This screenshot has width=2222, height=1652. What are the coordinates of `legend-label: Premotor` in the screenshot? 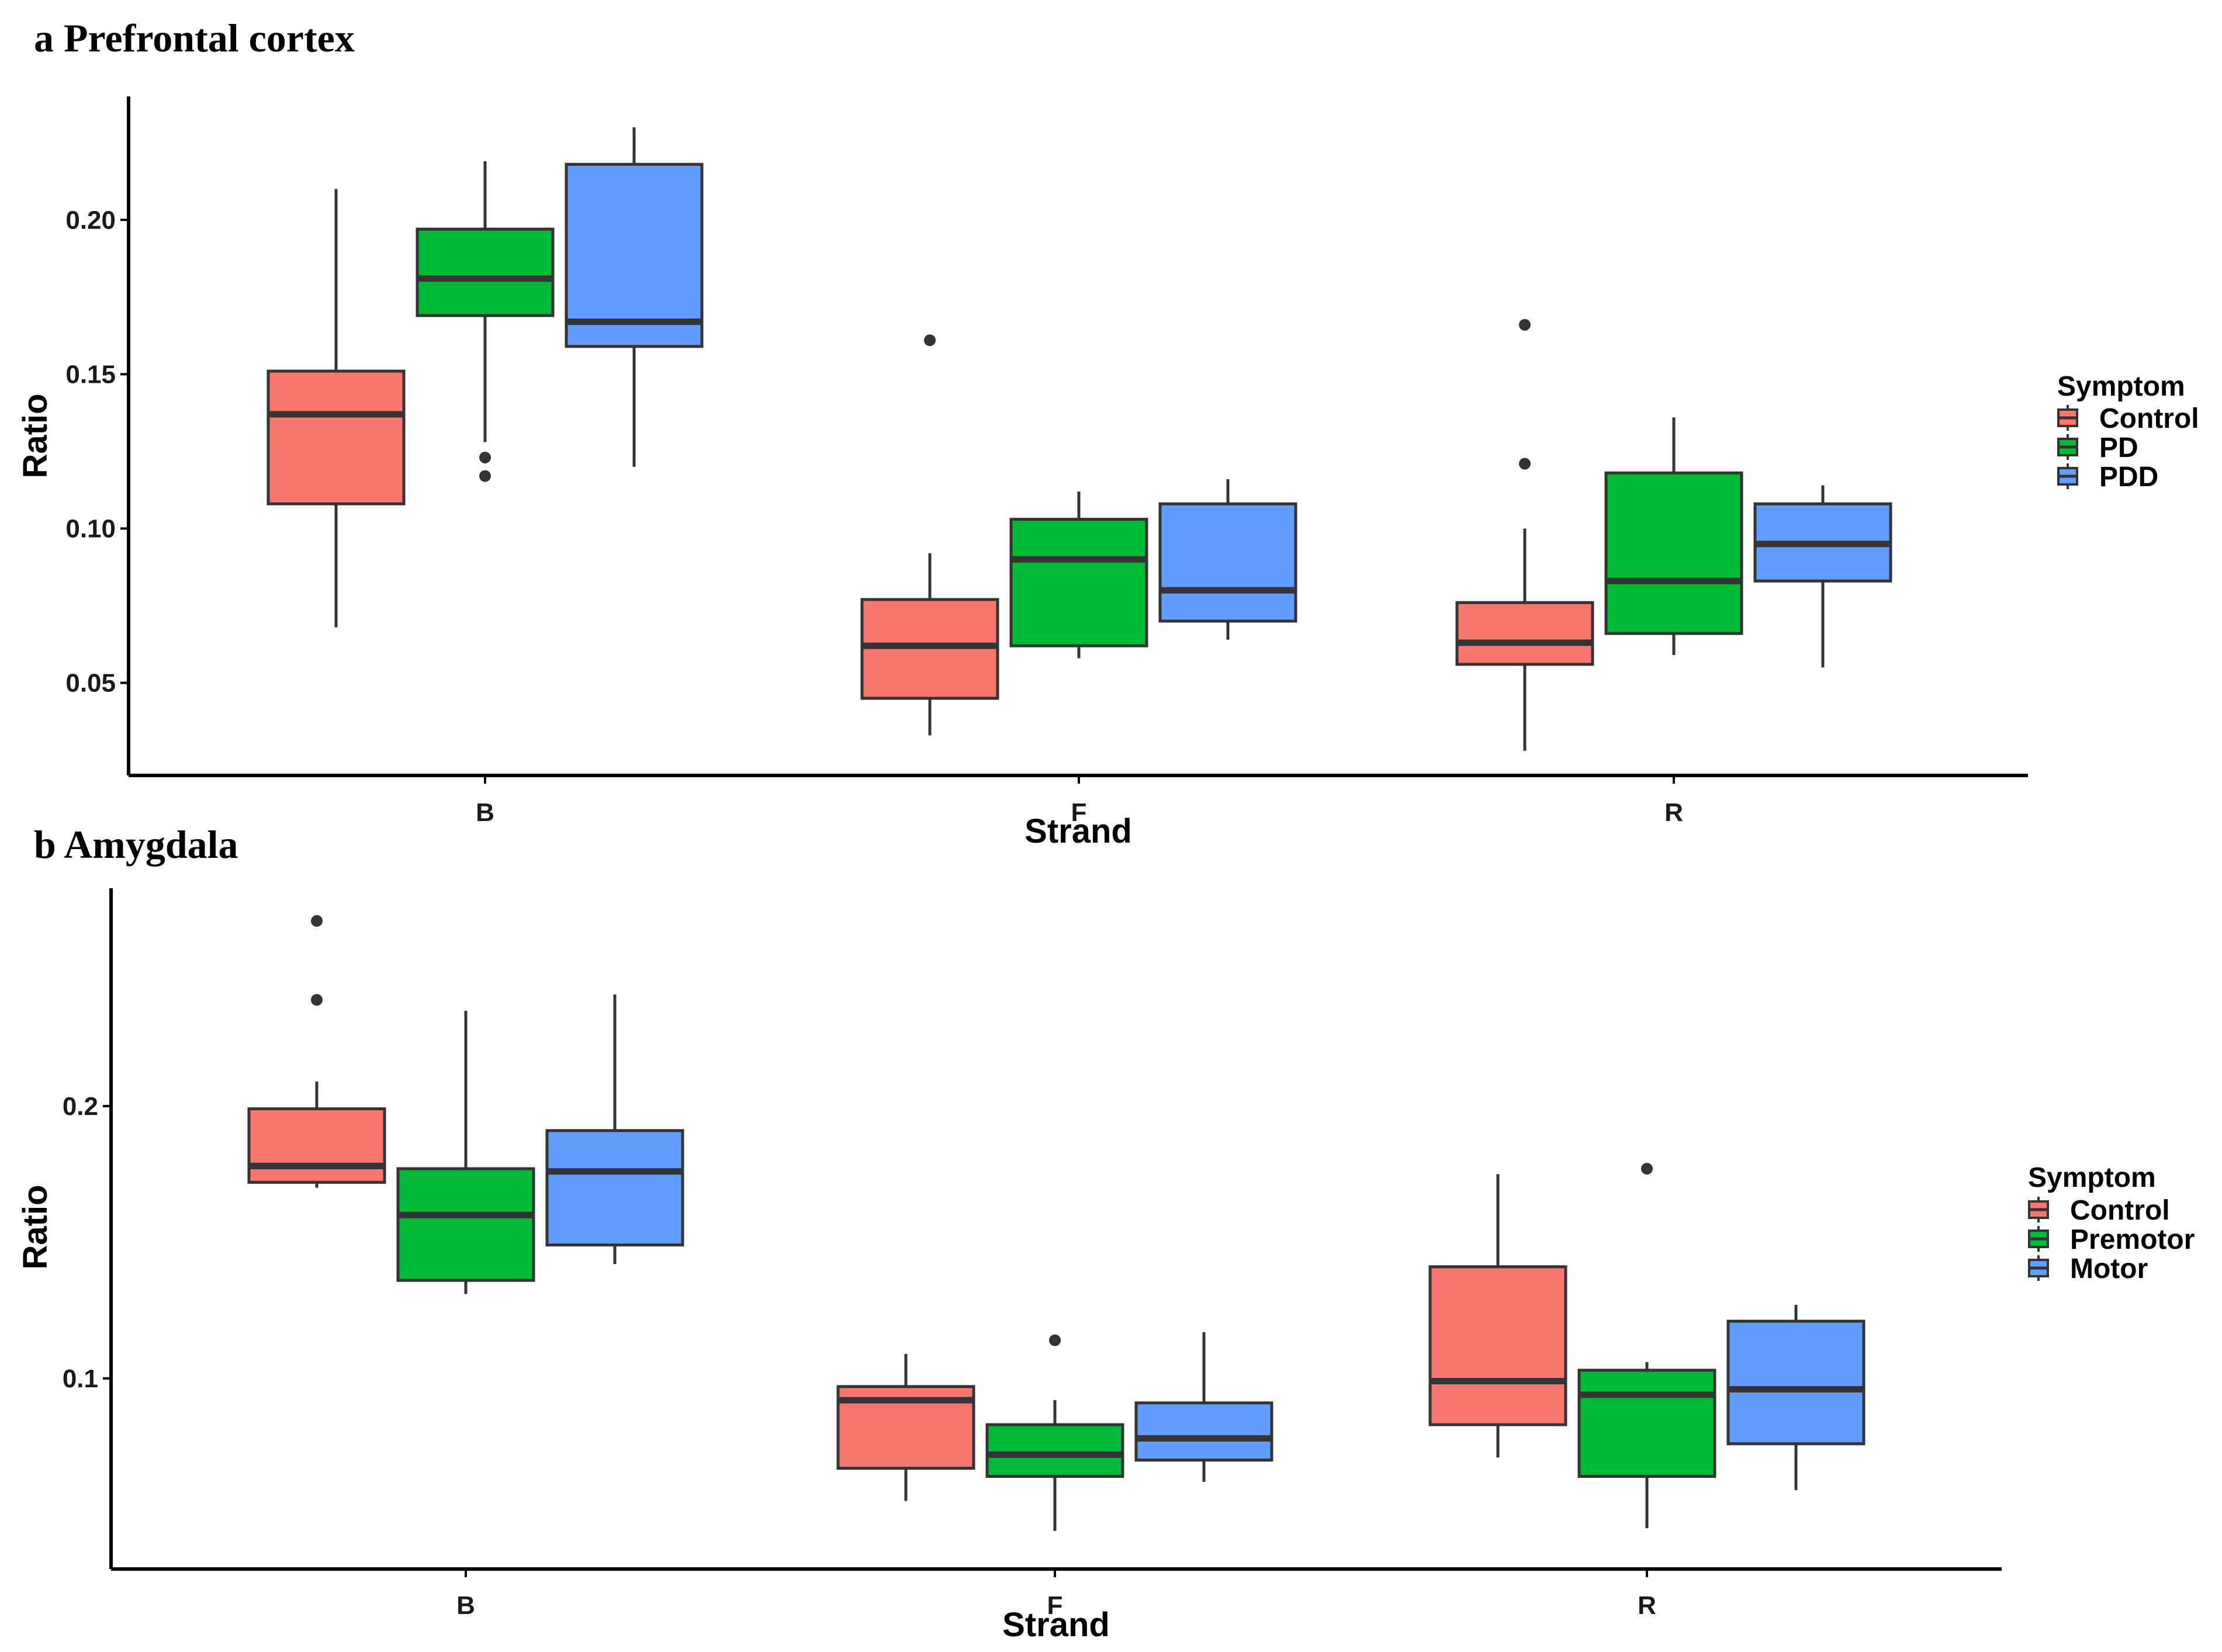 It's located at (2132, 1240).